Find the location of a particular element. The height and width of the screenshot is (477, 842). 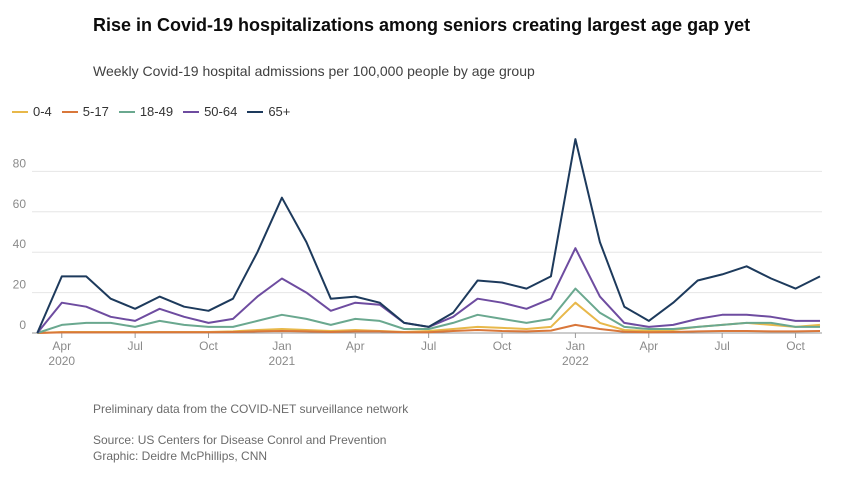

y-tick-label: 80 is located at coordinates (20, 163).